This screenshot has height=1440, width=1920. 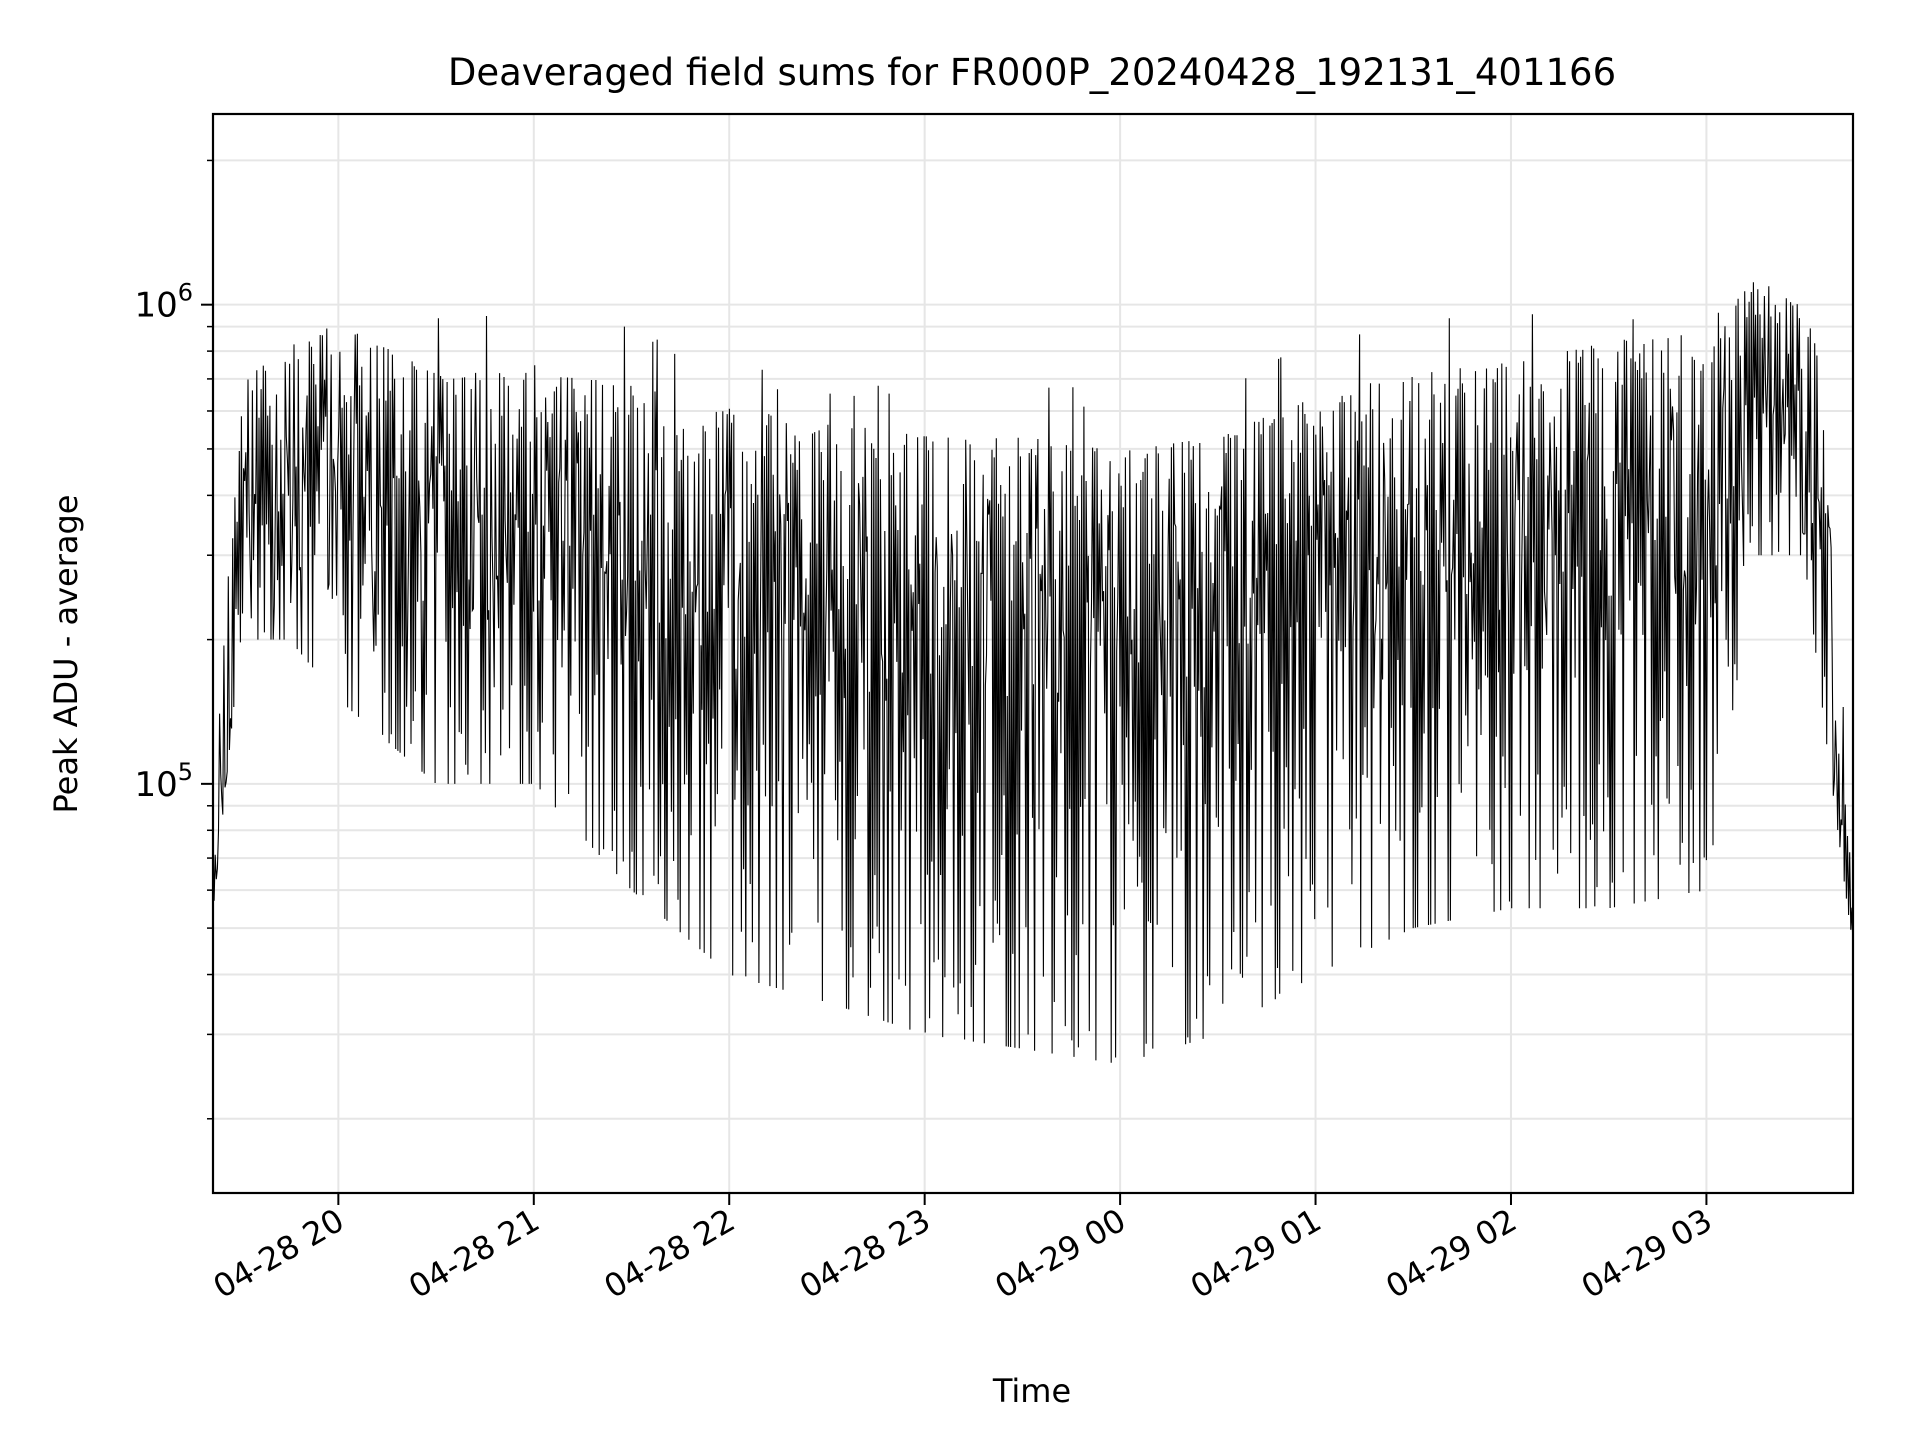 What do you see at coordinates (173, 639) in the screenshot?
I see `y-axis: 10⁵ 10⁶` at bounding box center [173, 639].